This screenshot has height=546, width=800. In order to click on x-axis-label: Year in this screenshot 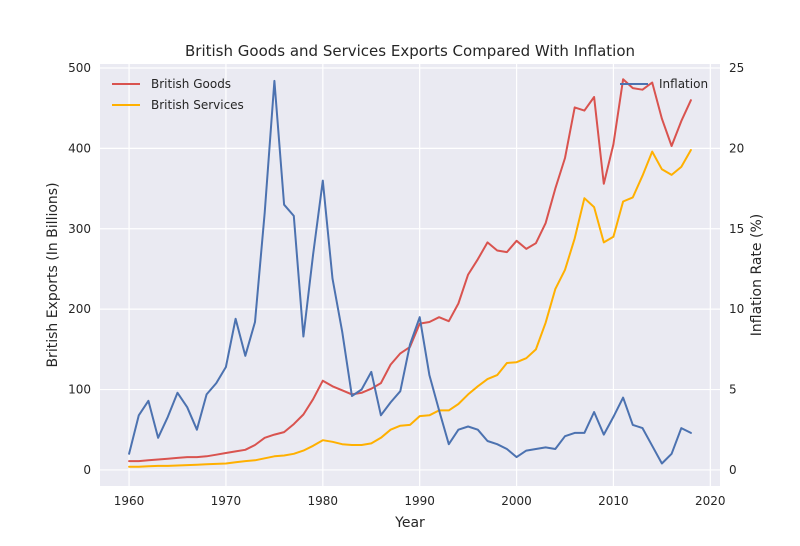, I will do `click(409, 523)`.